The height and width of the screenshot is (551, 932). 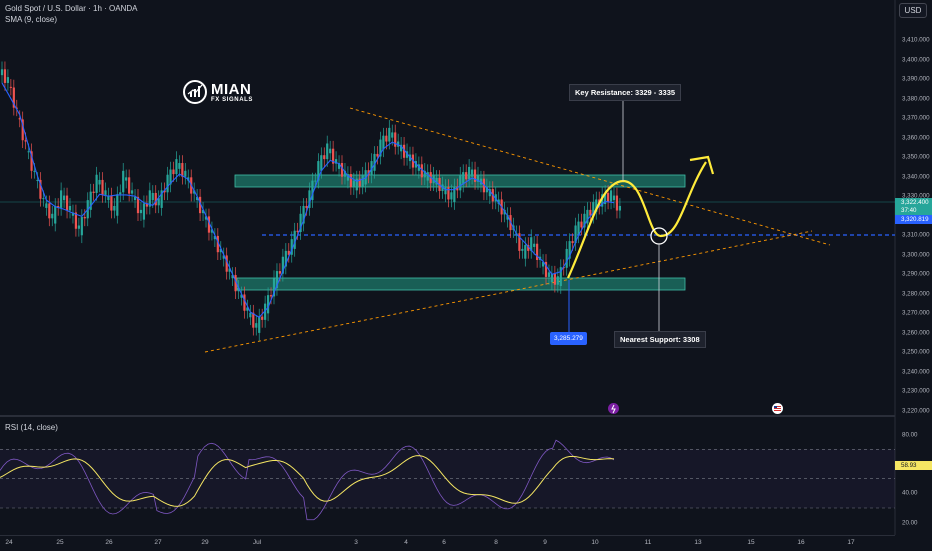 I want to click on lightning-event-icon, so click(x=613, y=408).